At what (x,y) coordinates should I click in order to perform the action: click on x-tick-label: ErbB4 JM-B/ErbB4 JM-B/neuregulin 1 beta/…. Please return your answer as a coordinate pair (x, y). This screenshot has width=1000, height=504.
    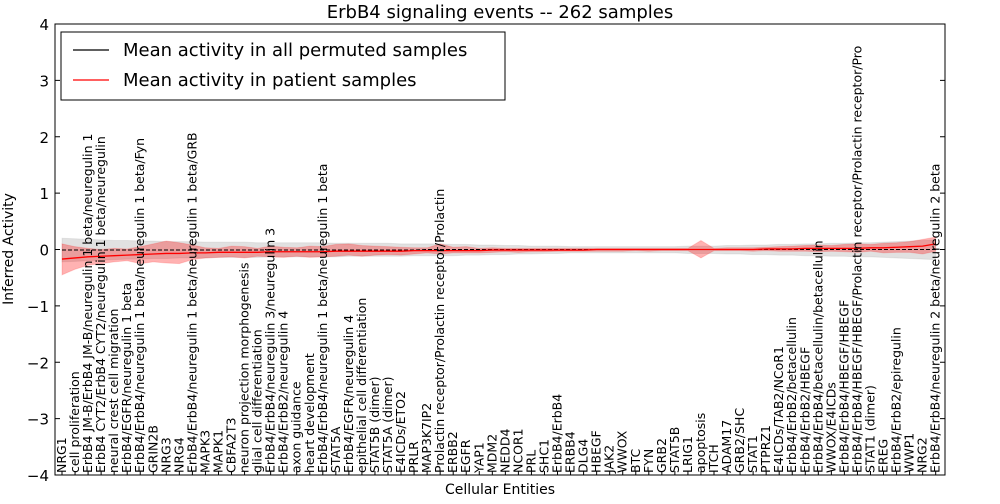
    Looking at the image, I should click on (87, 303).